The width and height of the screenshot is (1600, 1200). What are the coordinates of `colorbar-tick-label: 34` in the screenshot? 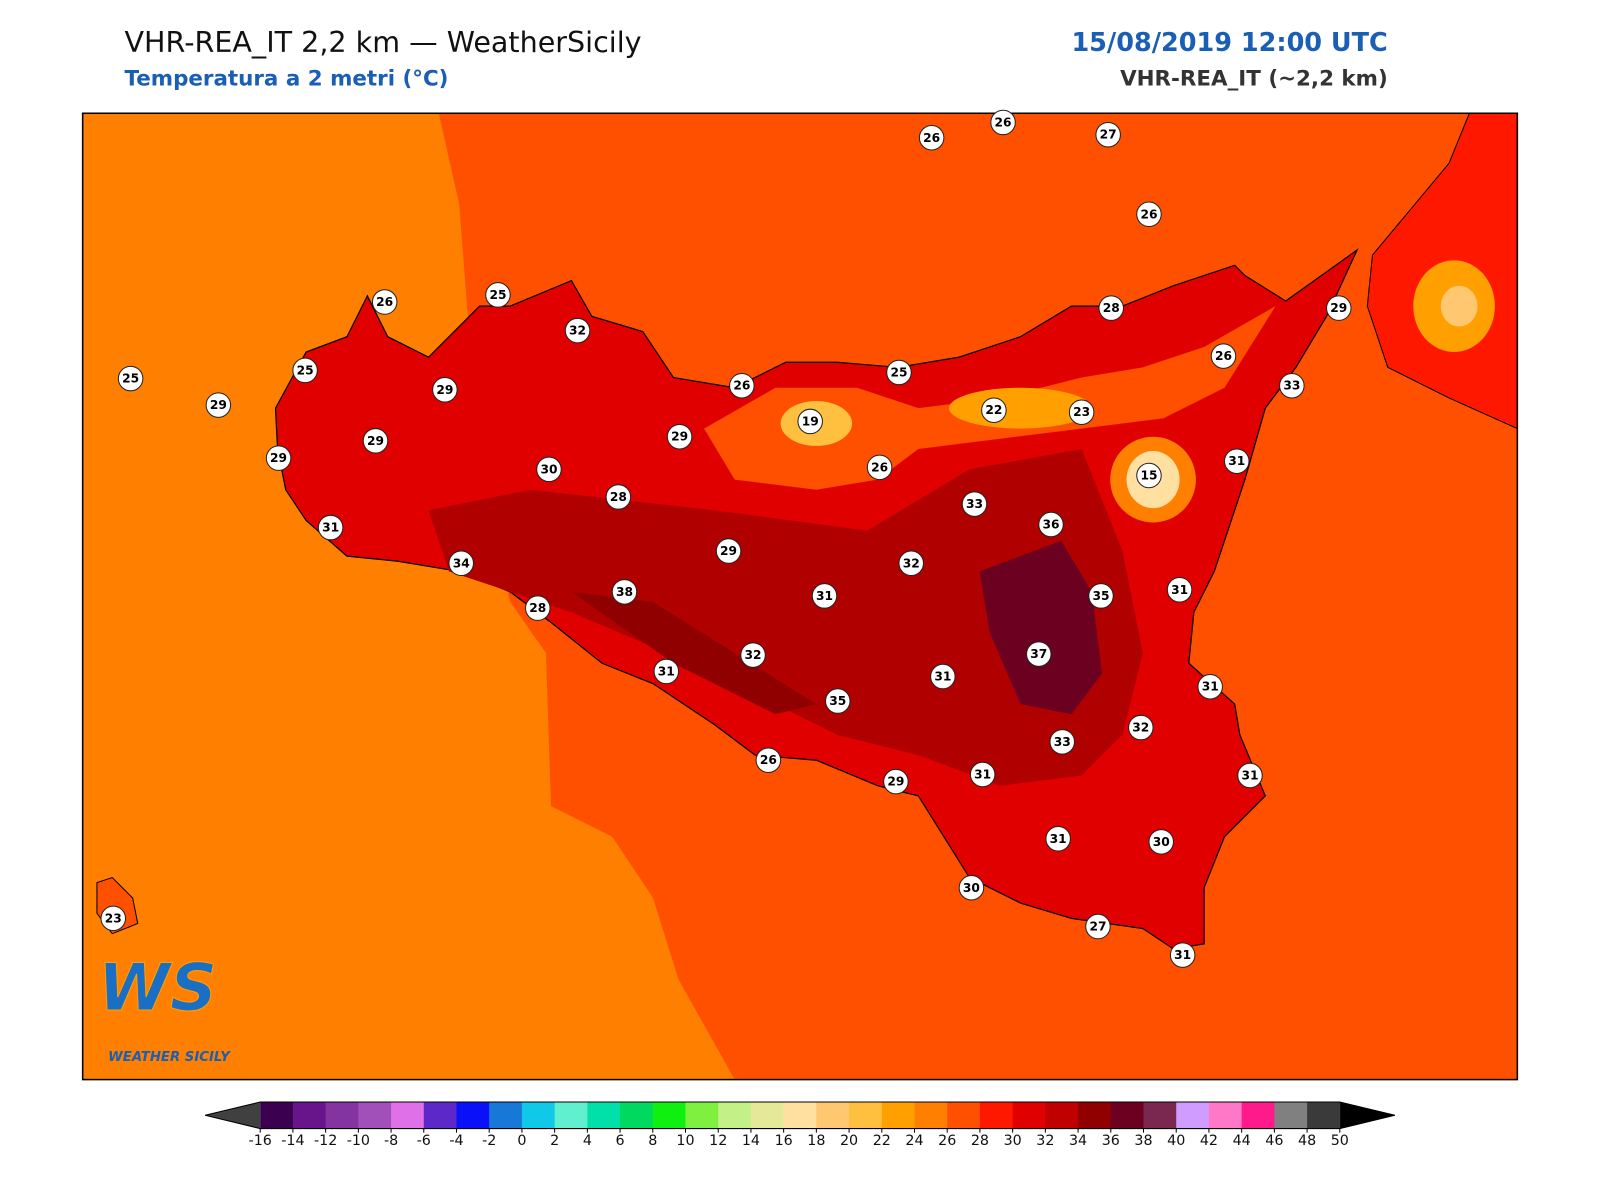 It's located at (1078, 1141).